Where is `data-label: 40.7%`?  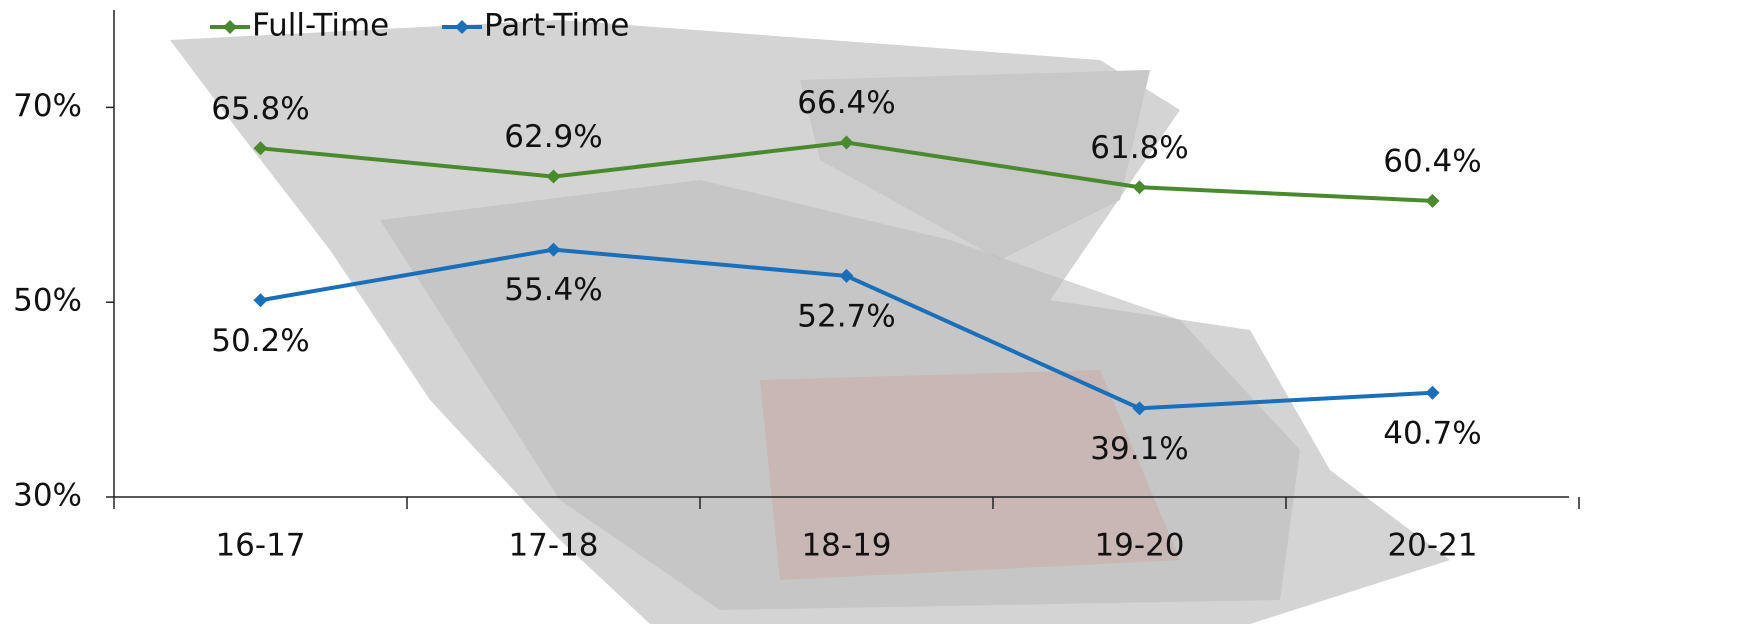
data-label: 40.7% is located at coordinates (1432, 433).